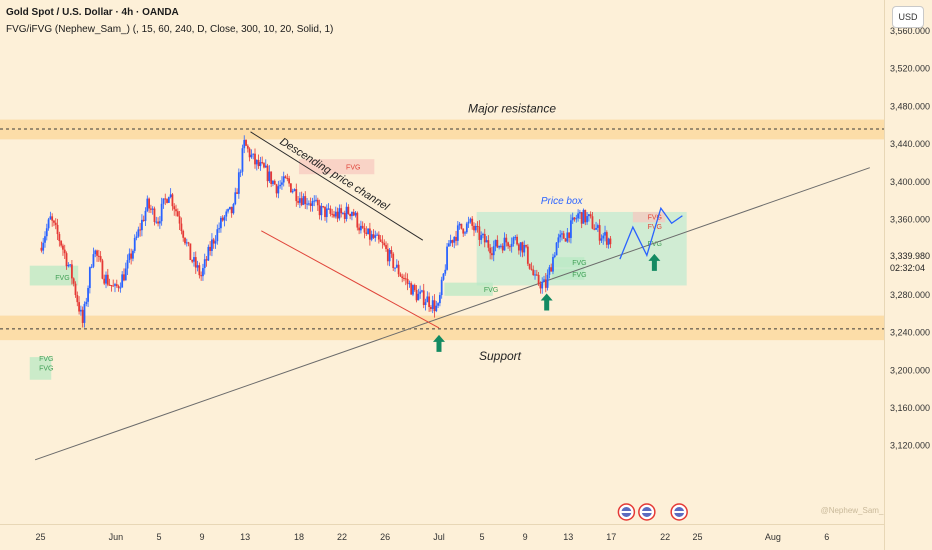 This screenshot has width=932, height=550. What do you see at coordinates (40, 537) in the screenshot?
I see `time-tick-label: 25` at bounding box center [40, 537].